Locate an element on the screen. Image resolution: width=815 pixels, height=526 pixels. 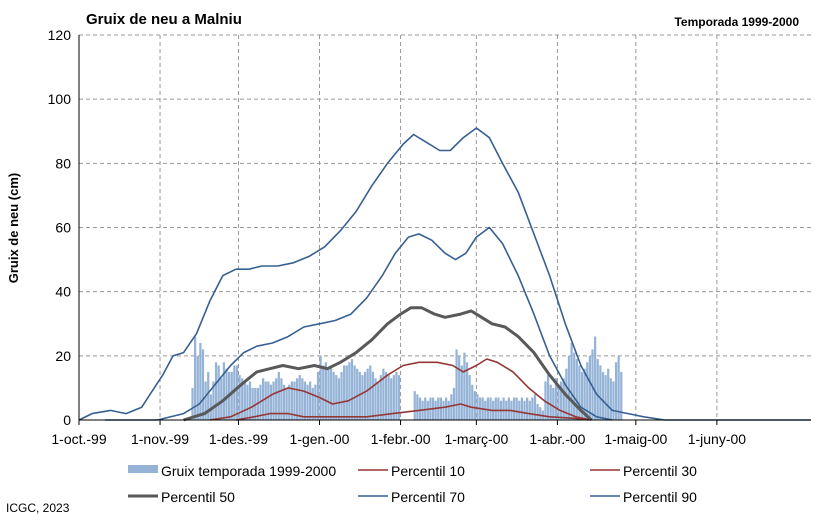
percentile-10-line is located at coordinates (412, 412).